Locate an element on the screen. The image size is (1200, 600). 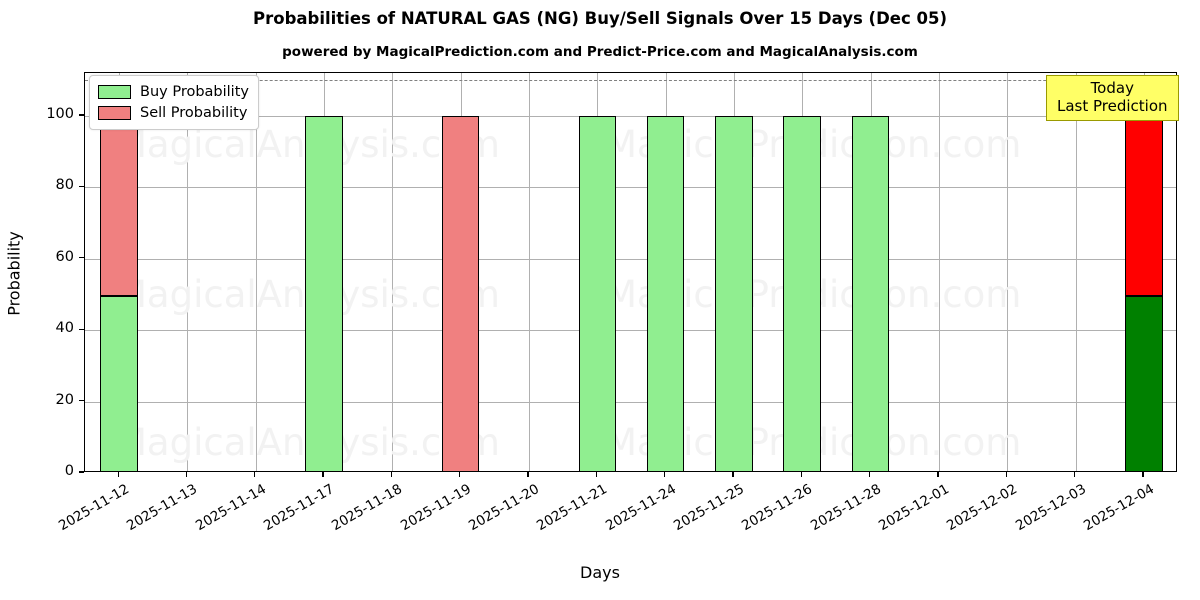
today-annotation: Today Last Prediction is located at coordinates (1112, 98).